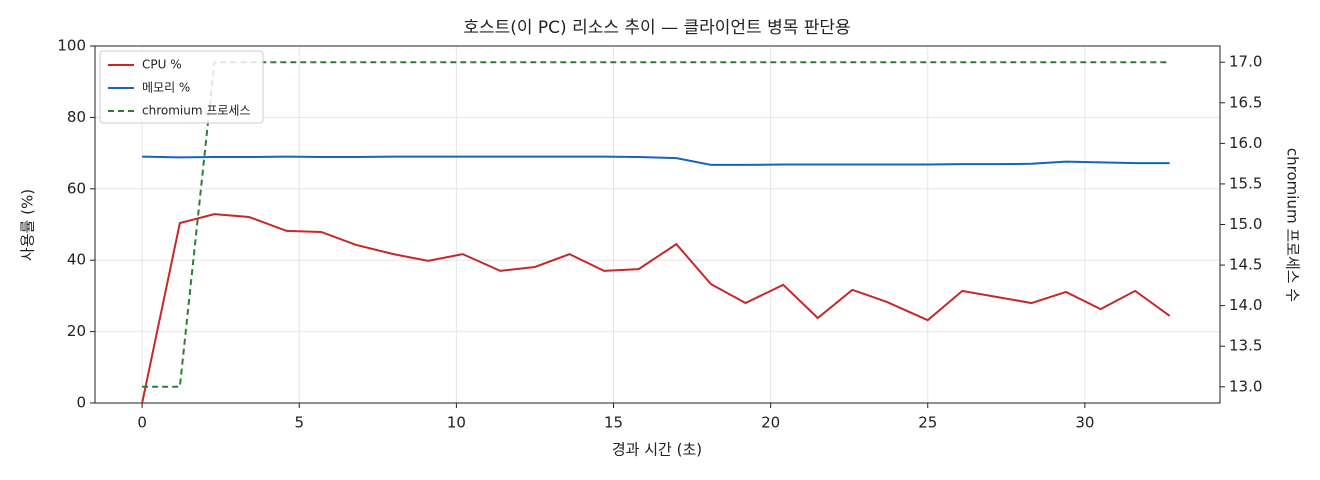  Describe the element at coordinates (1245, 305) in the screenshot. I see `y2-tick-label: 14.0` at that location.